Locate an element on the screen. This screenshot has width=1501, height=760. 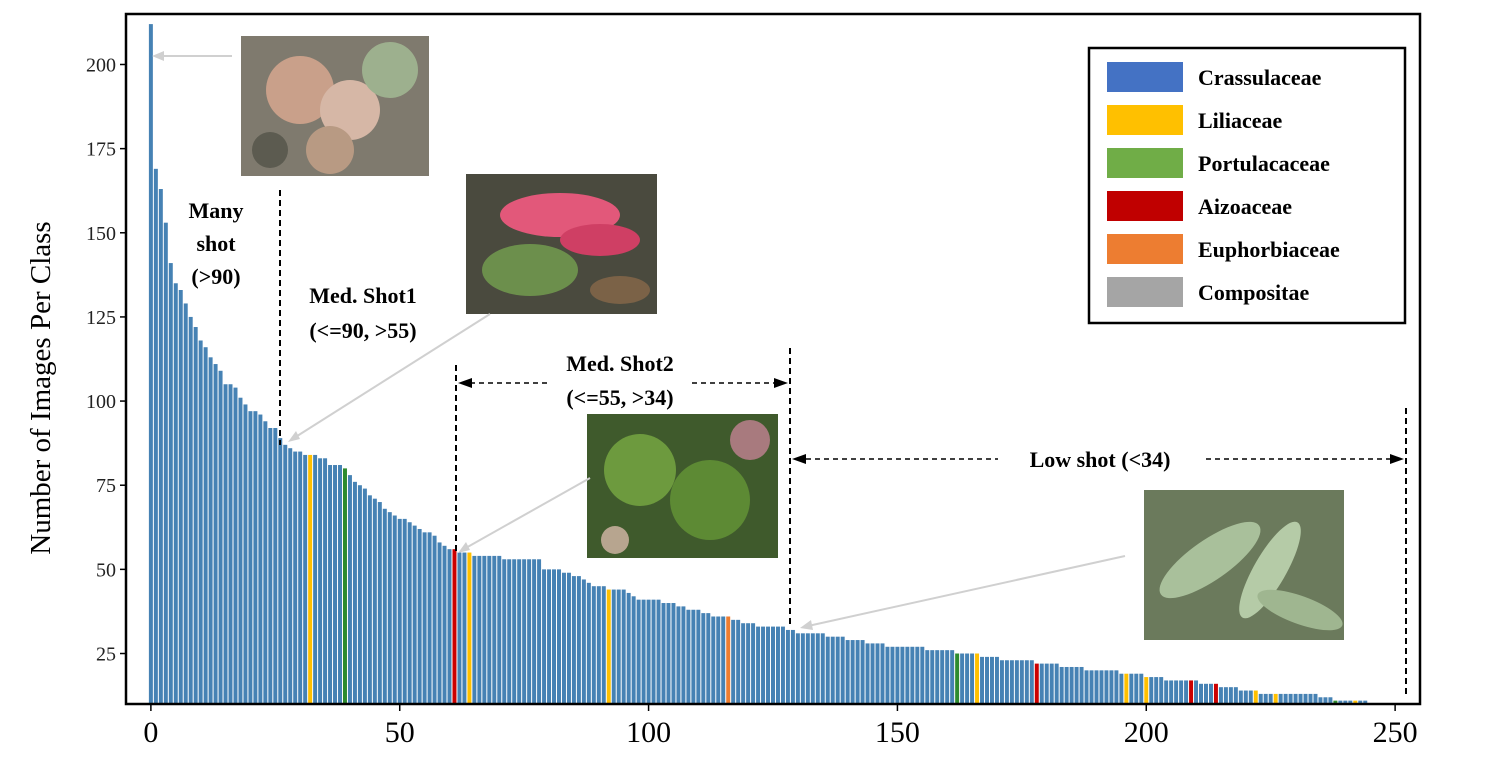
med-shot2-range: (<=55, >34) is located at coordinates (619, 397).